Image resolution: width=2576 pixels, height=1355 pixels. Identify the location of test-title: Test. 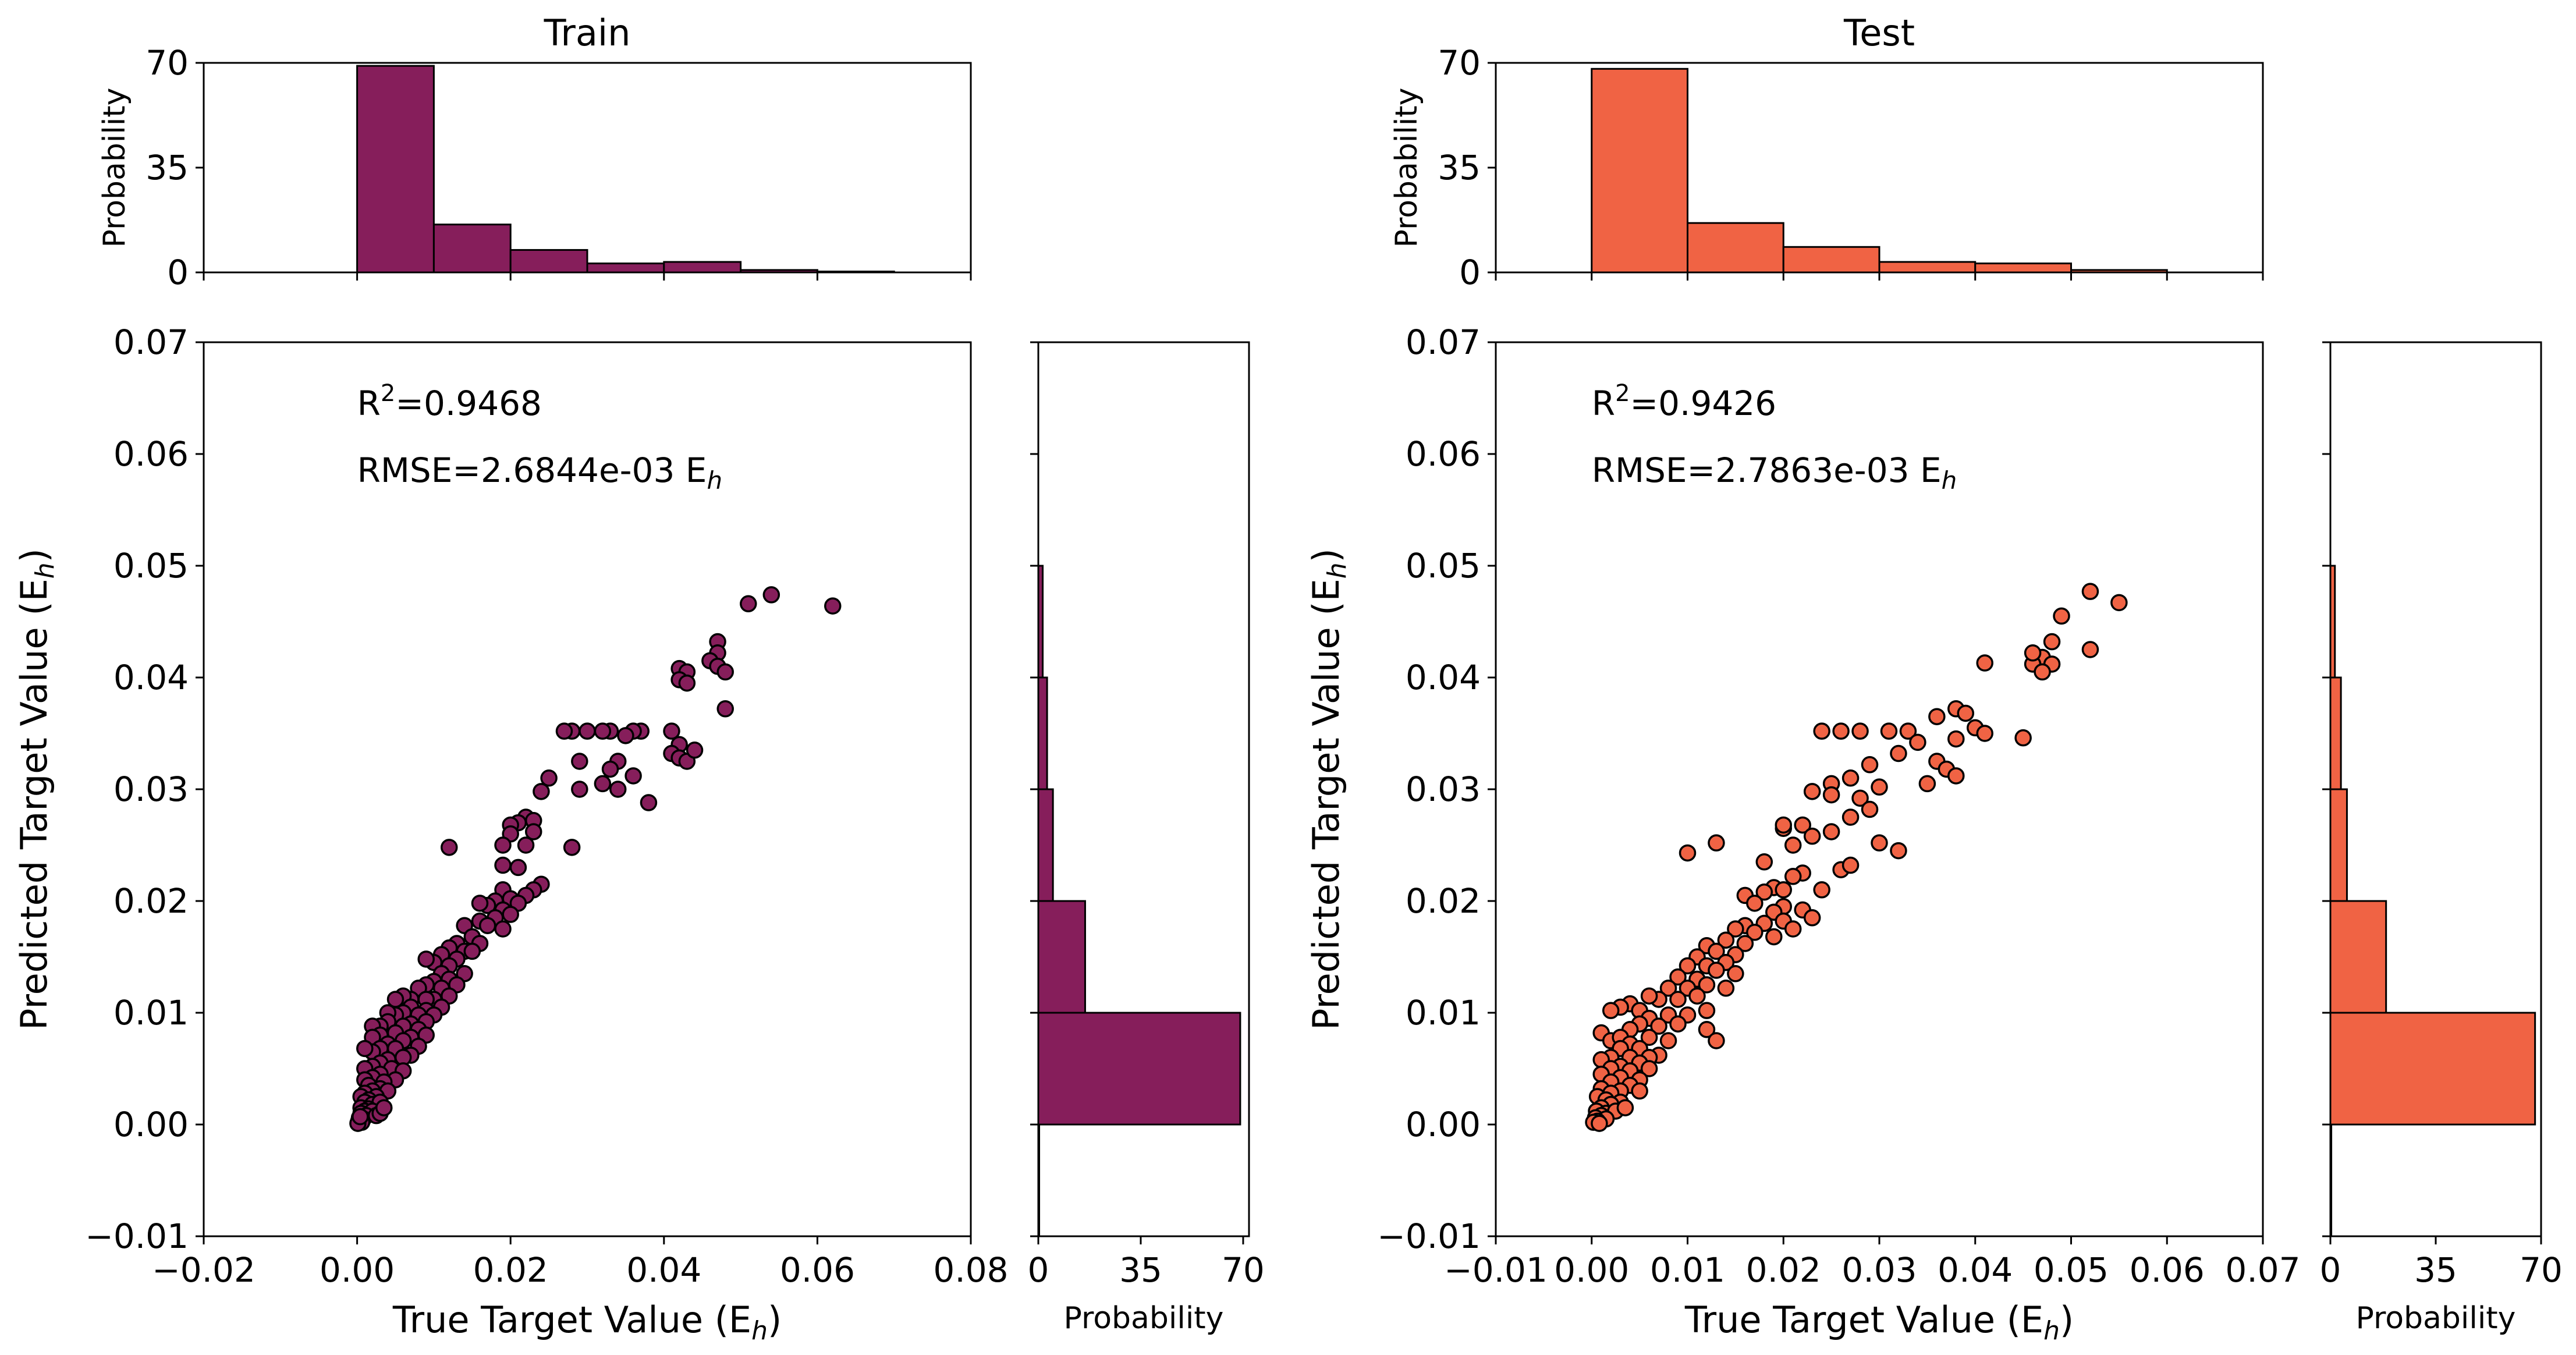
(1879, 33).